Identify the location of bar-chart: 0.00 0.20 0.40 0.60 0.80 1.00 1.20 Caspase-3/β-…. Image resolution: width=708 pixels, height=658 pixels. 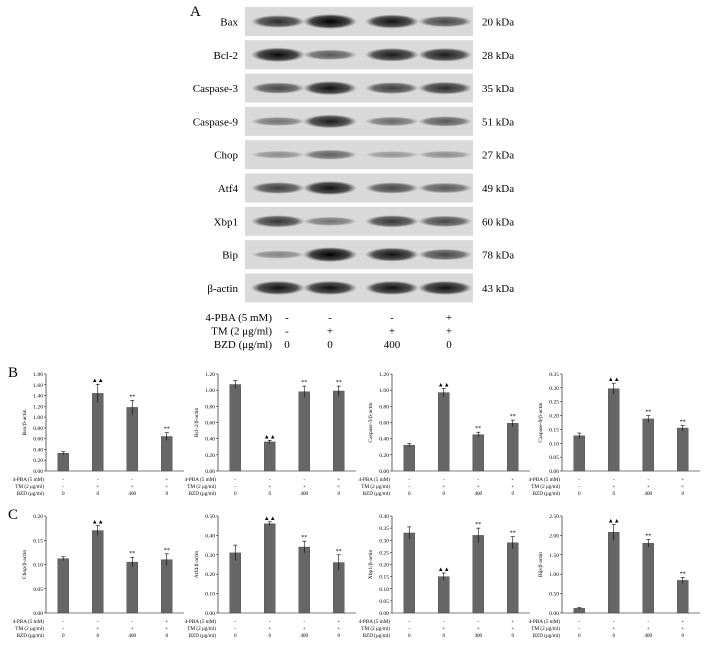
(444, 434).